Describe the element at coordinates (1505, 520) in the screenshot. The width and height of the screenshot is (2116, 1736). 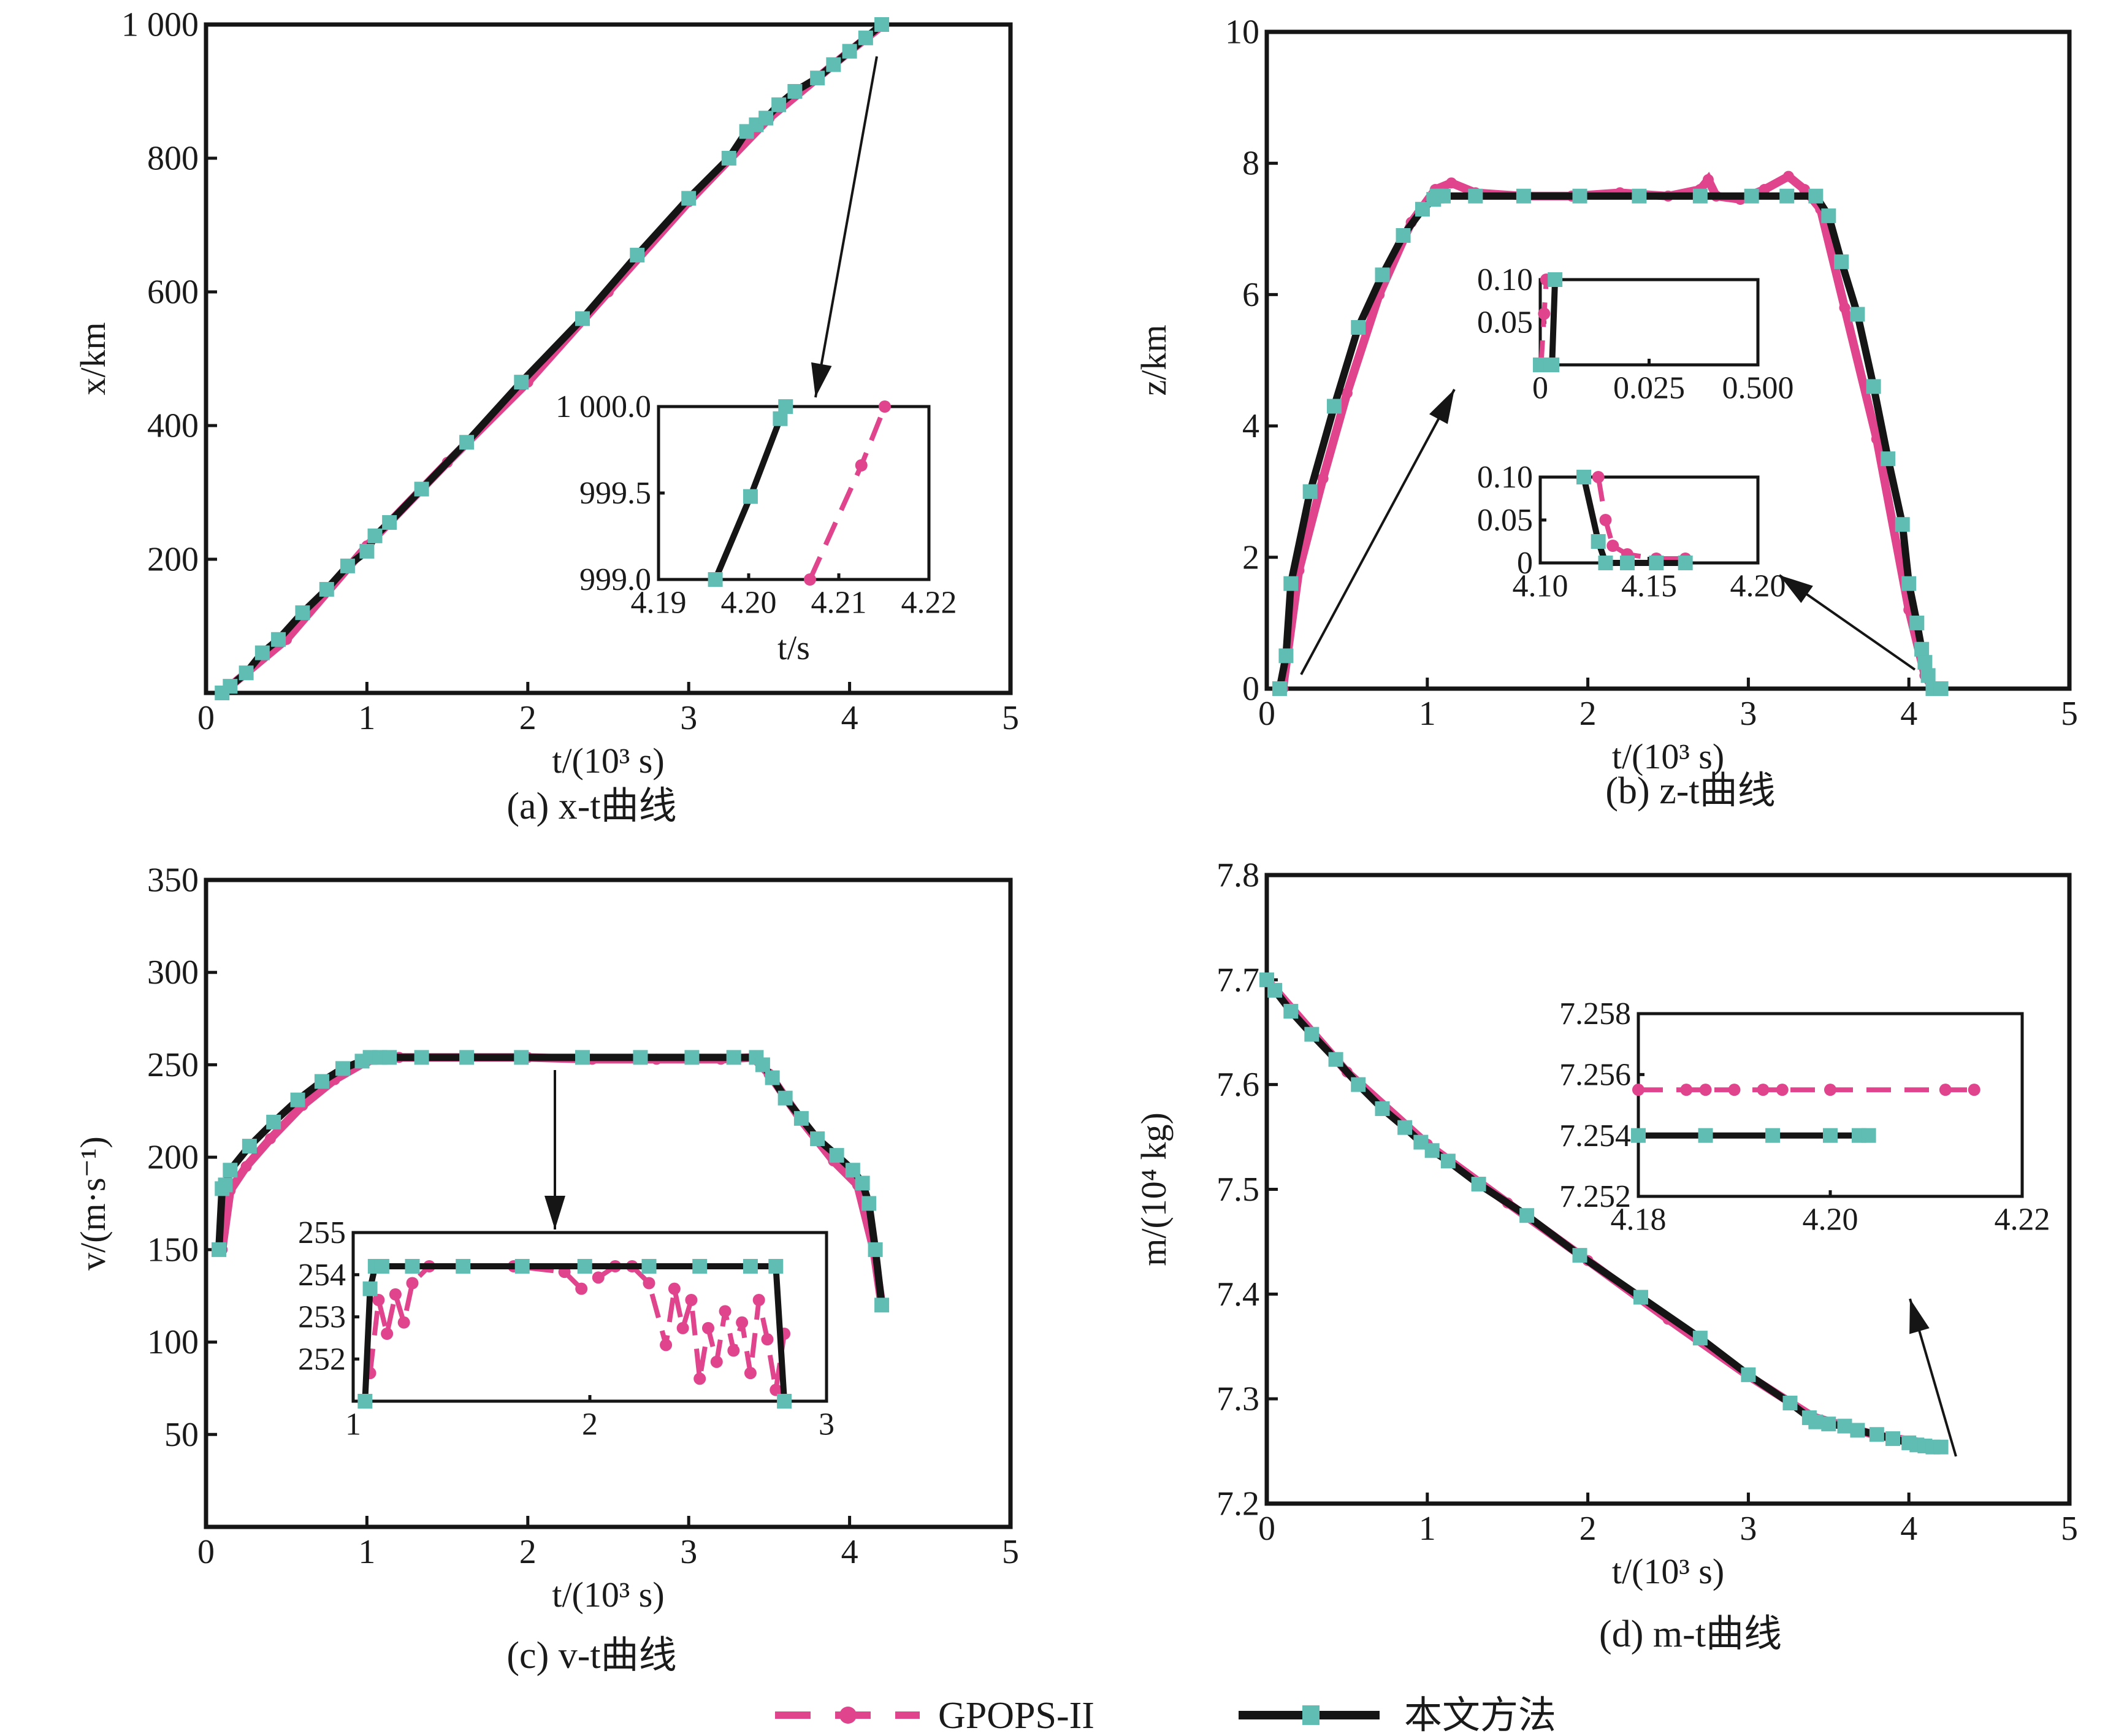
I see `chart-b-inset-1-ytick-label: 0.05` at that location.